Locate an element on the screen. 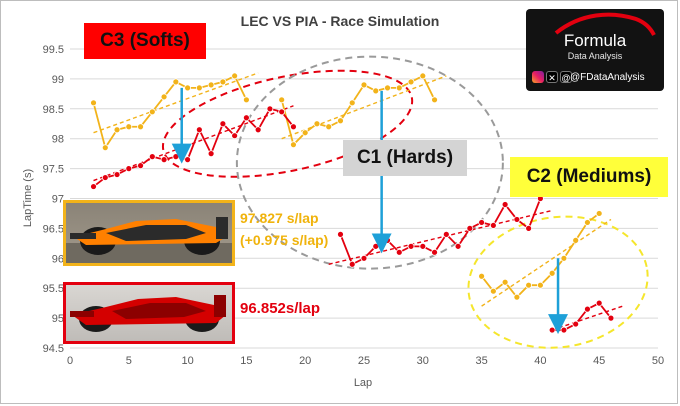 This screenshot has width=680, height=406. formula-data-analysis-logo: Formula Data Analysis ✕ @ @FDataAnalysis is located at coordinates (595, 50).